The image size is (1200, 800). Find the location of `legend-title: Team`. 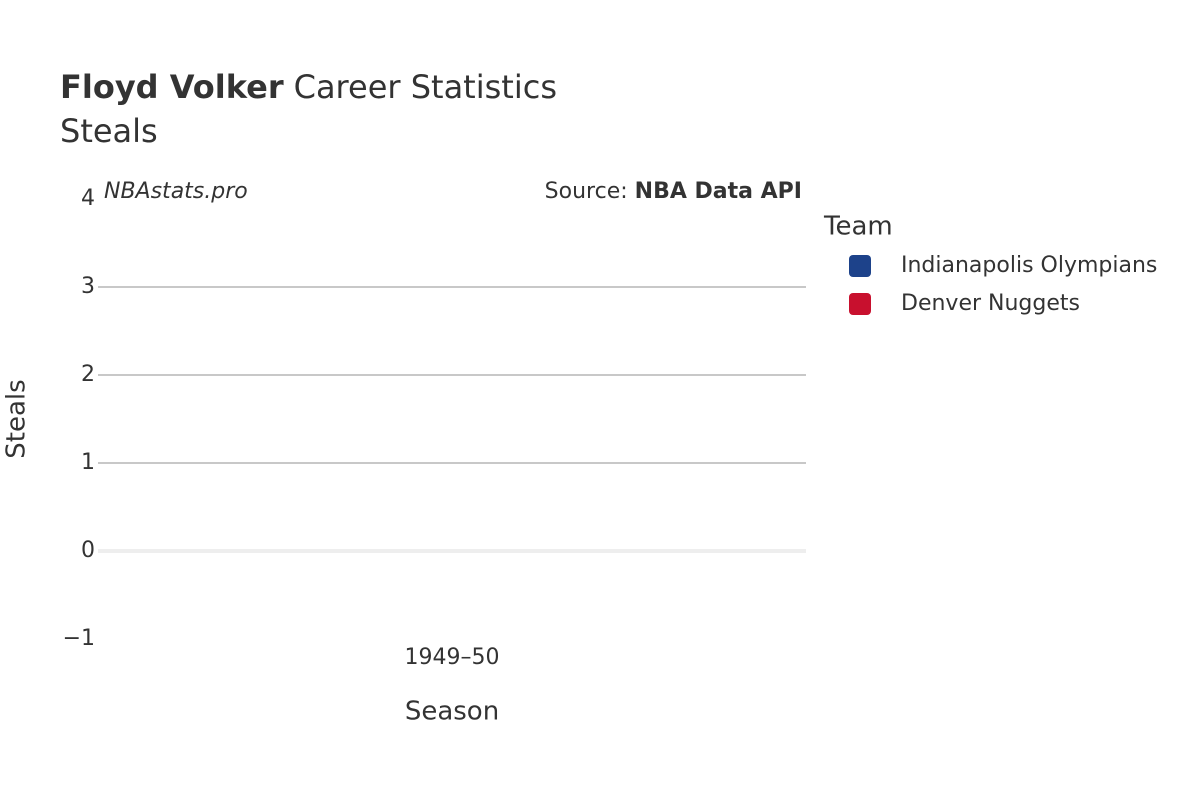

legend-title: Team is located at coordinates (858, 227).